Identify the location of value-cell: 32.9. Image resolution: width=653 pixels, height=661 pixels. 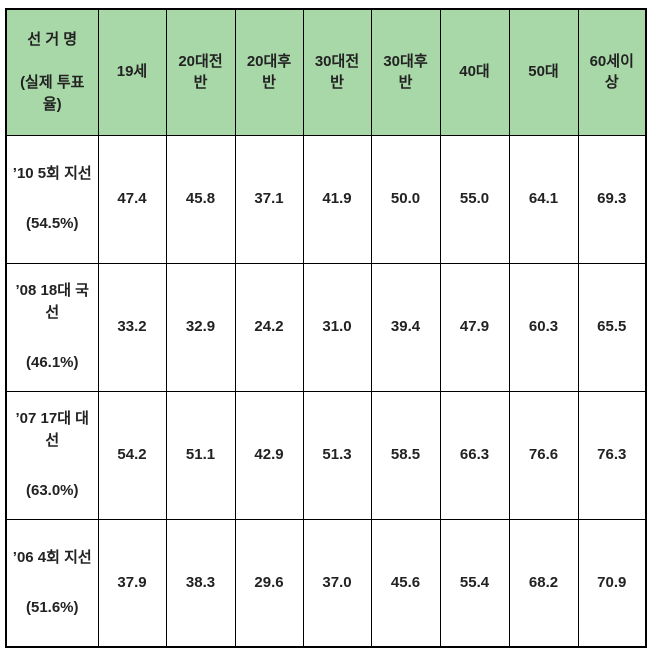
(200, 327).